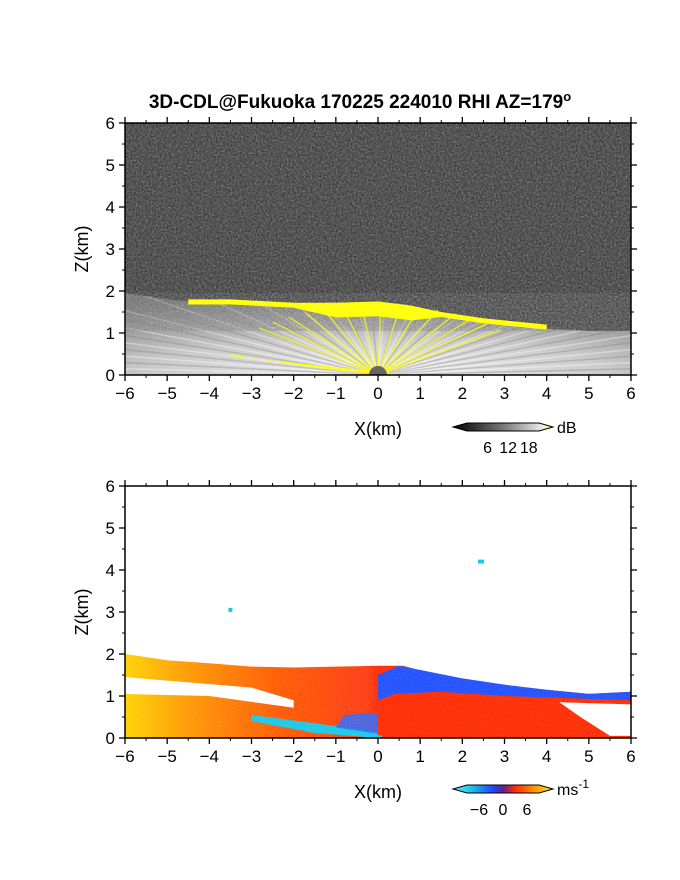  Describe the element at coordinates (520, 798) in the screenshot. I see `velocity-colorbar: ms-1 −6 0 6` at that location.